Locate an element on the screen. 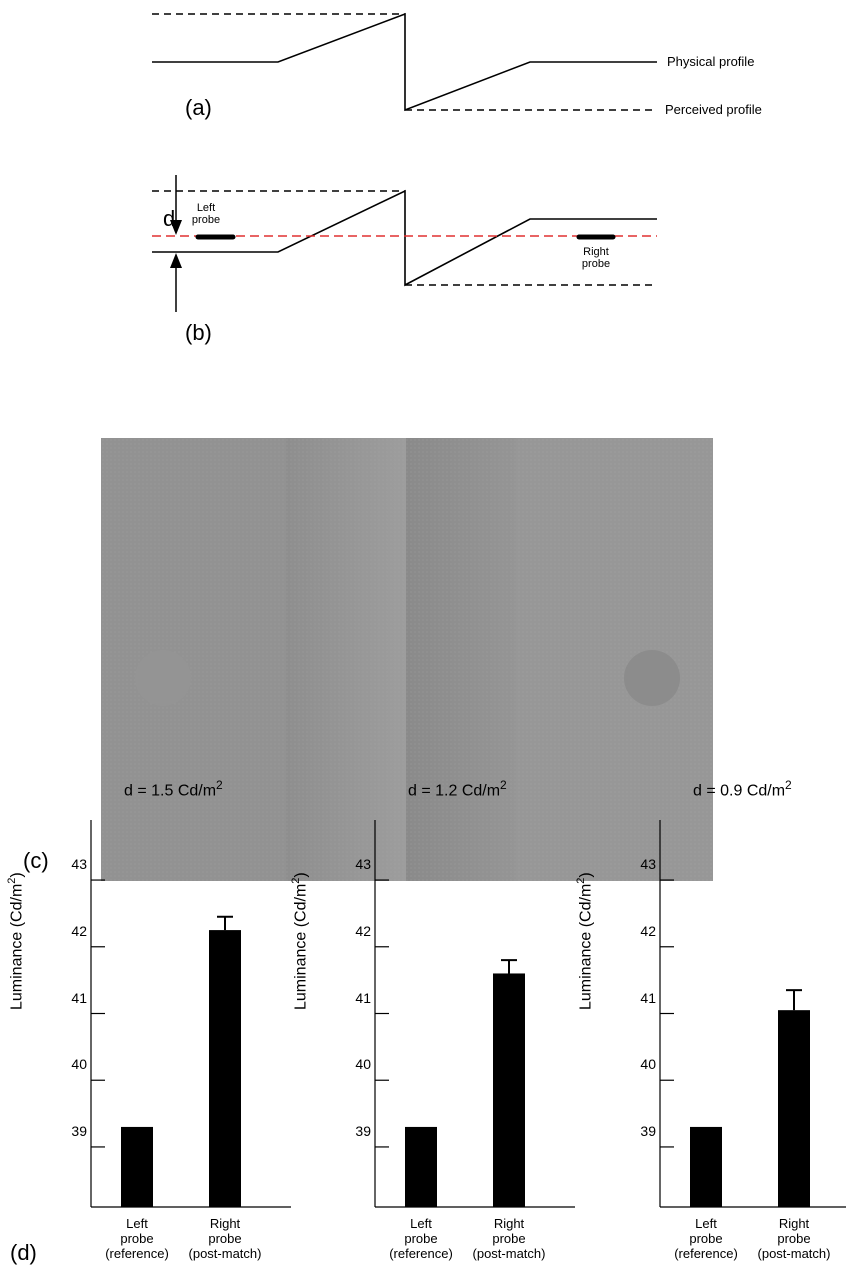  d-label: d is located at coordinates (169, 218).